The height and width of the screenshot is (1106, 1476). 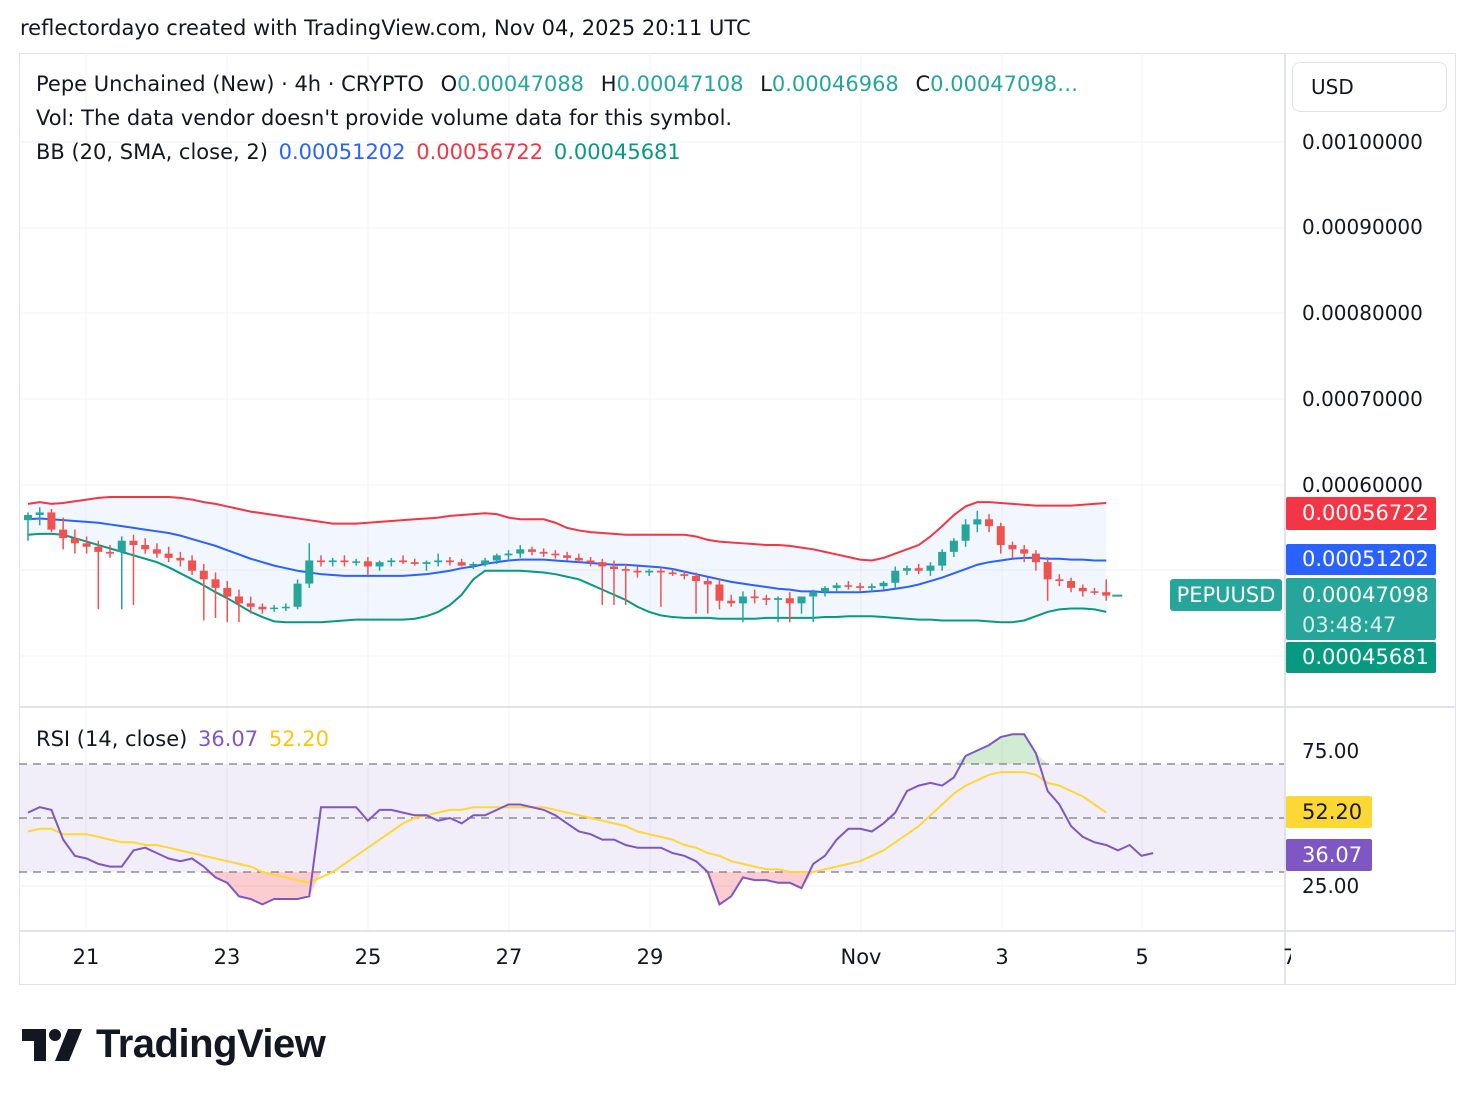 I want to click on bb-upper-value: 0.00056722, so click(x=480, y=152).